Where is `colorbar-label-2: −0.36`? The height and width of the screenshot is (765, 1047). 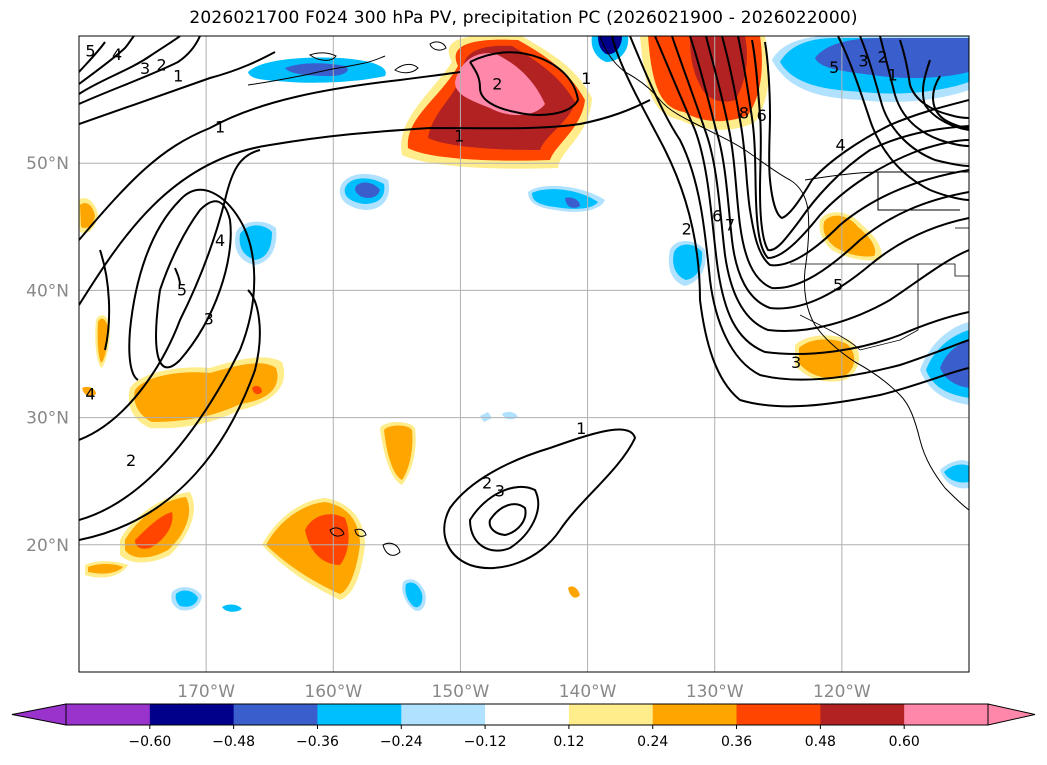 colorbar-label-2: −0.36 is located at coordinates (317, 742).